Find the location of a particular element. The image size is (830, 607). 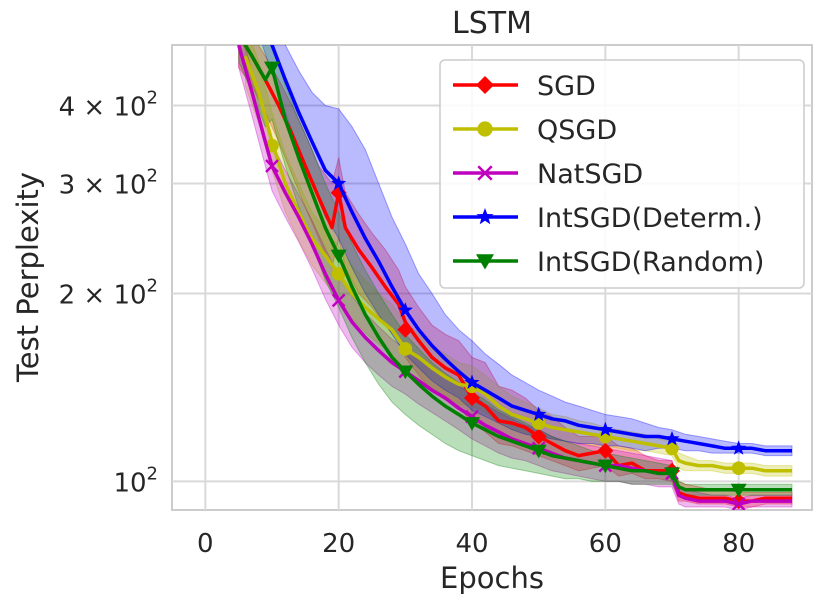

legend-label-sgd: SGD is located at coordinates (566, 86).